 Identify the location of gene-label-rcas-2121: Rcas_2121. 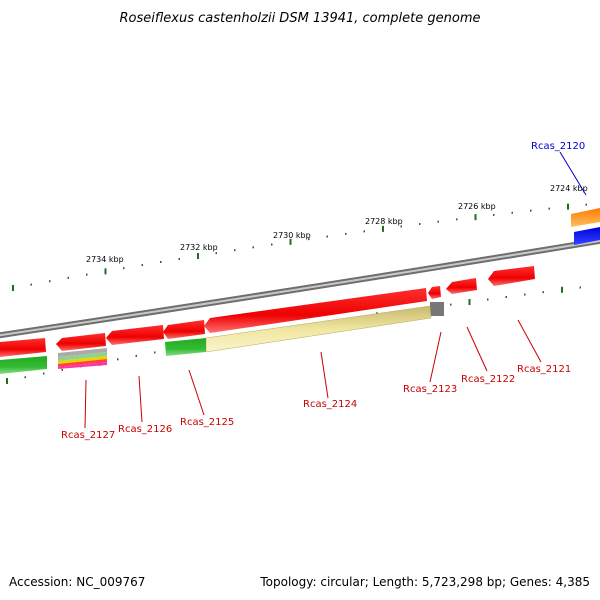
(544, 369).